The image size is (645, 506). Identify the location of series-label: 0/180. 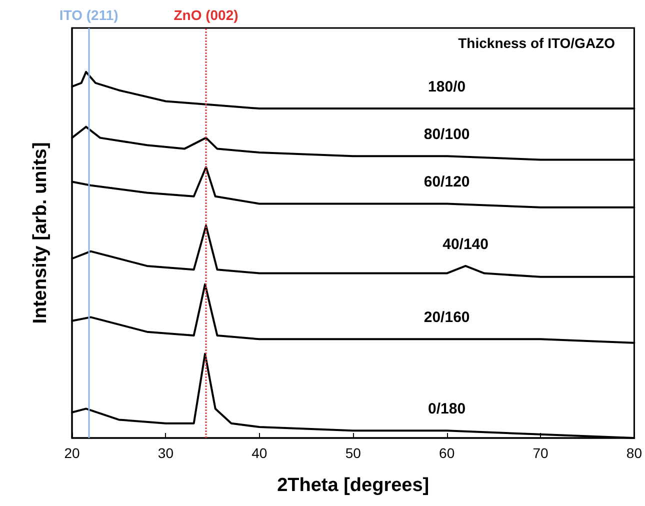
(447, 409).